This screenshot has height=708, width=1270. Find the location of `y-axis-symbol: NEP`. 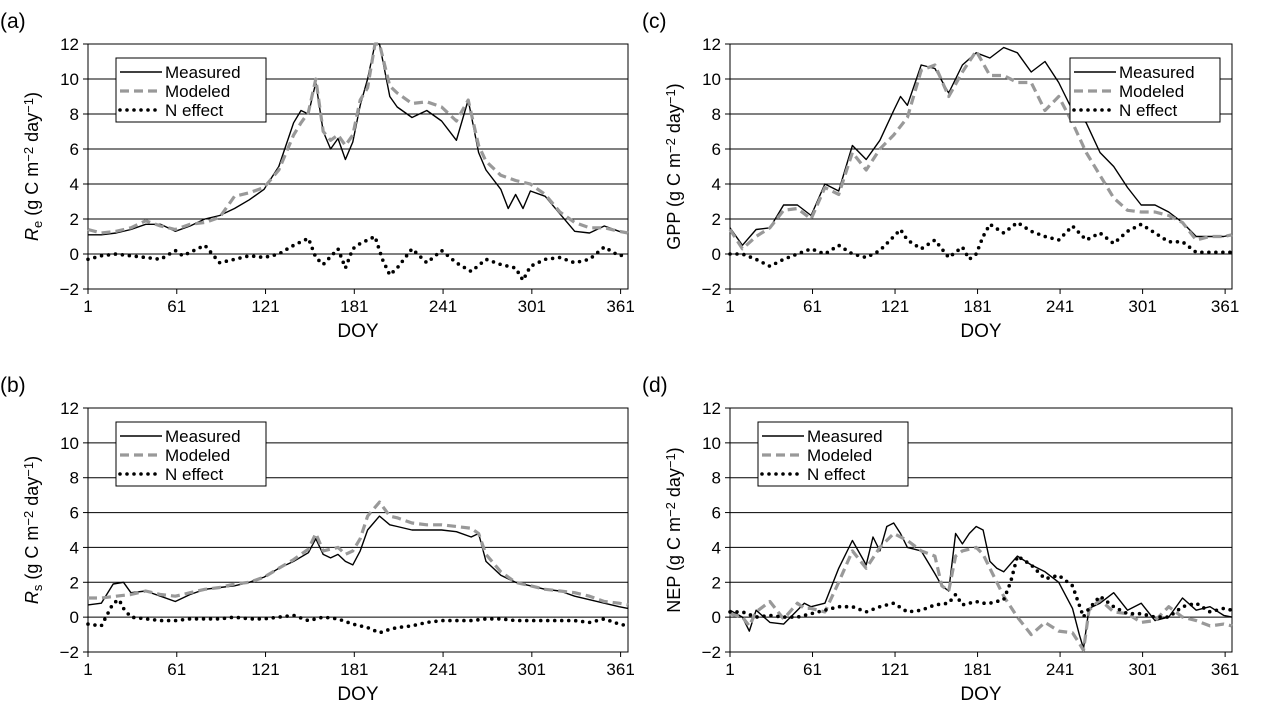

y-axis-symbol: NEP is located at coordinates (674, 594).